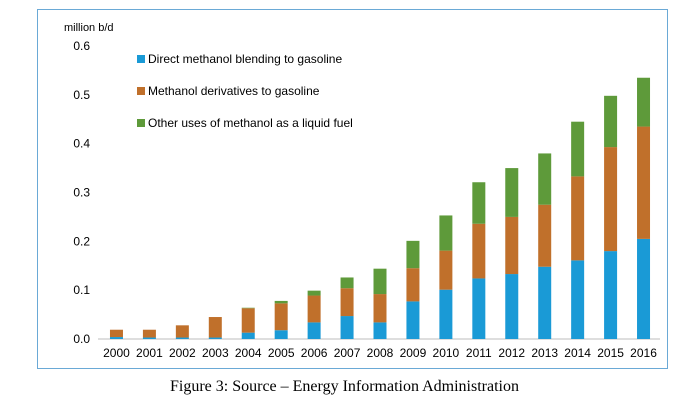 The height and width of the screenshot is (405, 689). Describe the element at coordinates (511, 353) in the screenshot. I see `x-tick-label: 2012` at that location.